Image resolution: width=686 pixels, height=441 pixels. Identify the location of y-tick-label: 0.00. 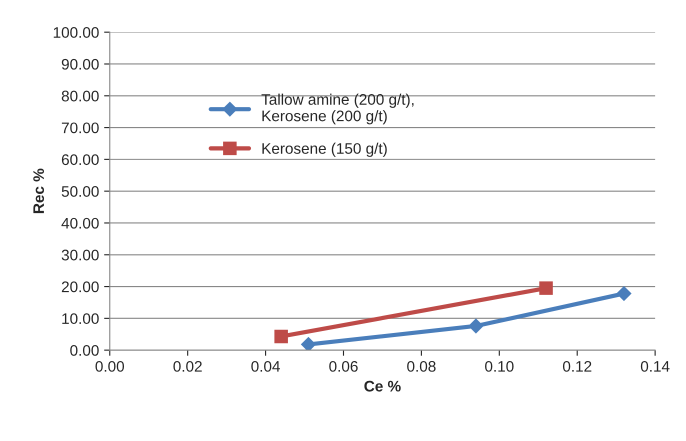
(84, 350).